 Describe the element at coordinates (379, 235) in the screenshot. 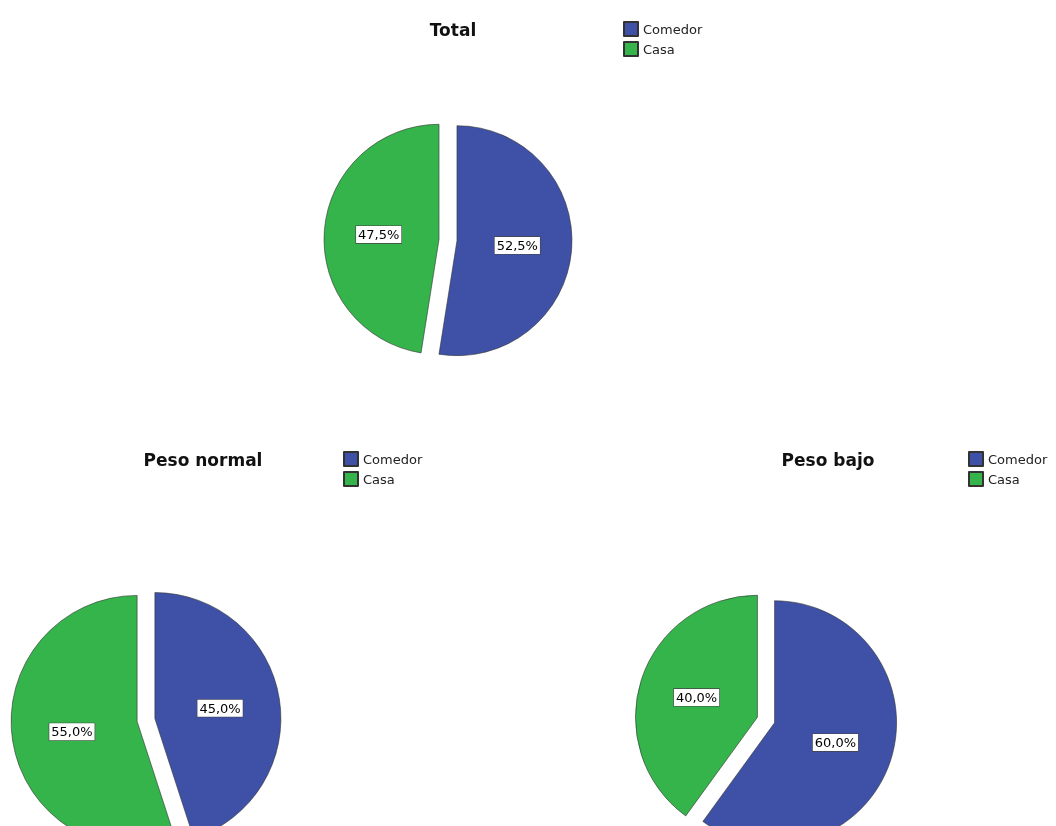

I see `data-label: 47,5%` at that location.